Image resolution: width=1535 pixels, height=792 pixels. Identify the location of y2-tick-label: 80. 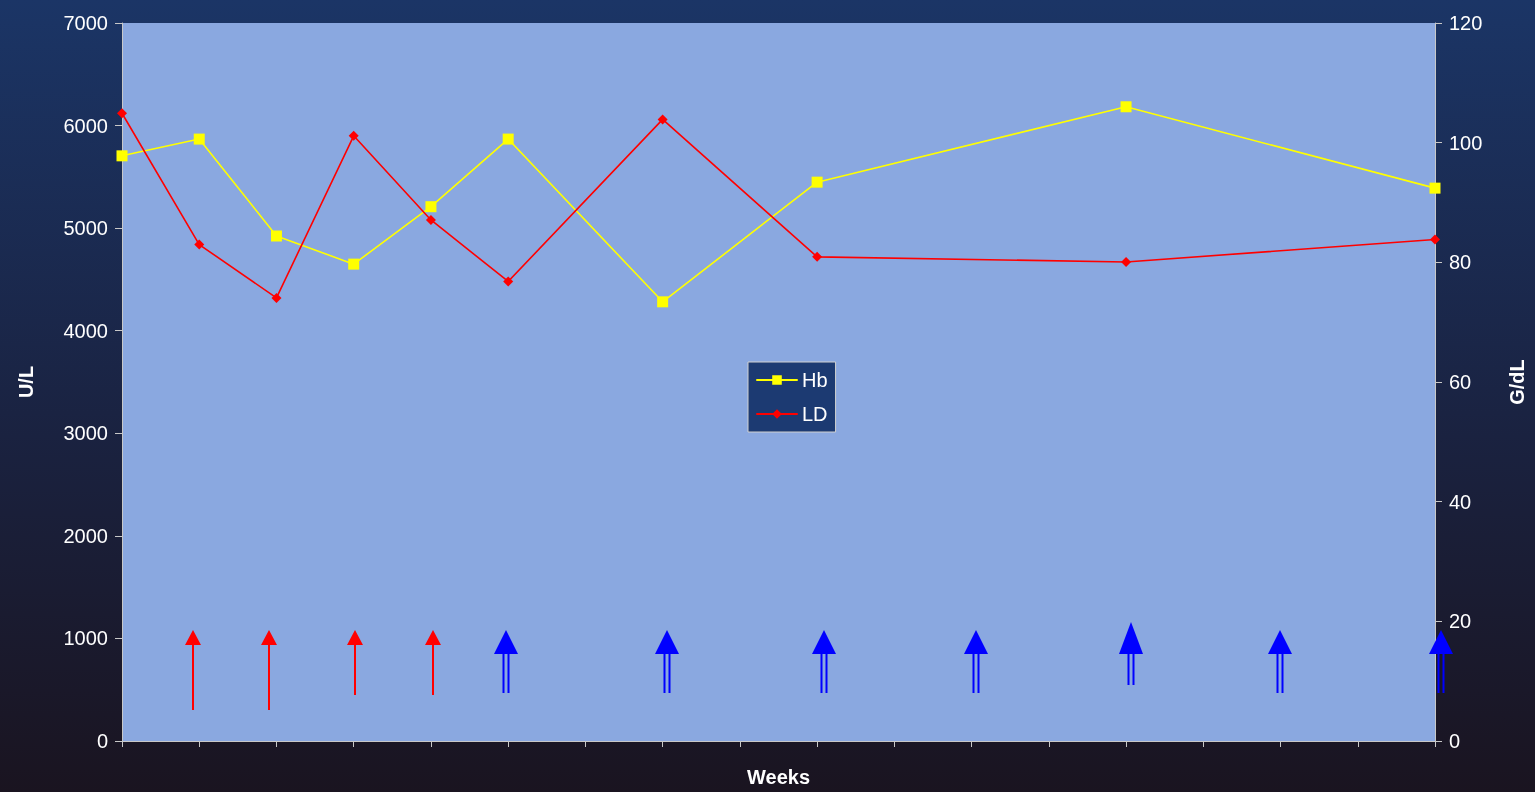
(1460, 262).